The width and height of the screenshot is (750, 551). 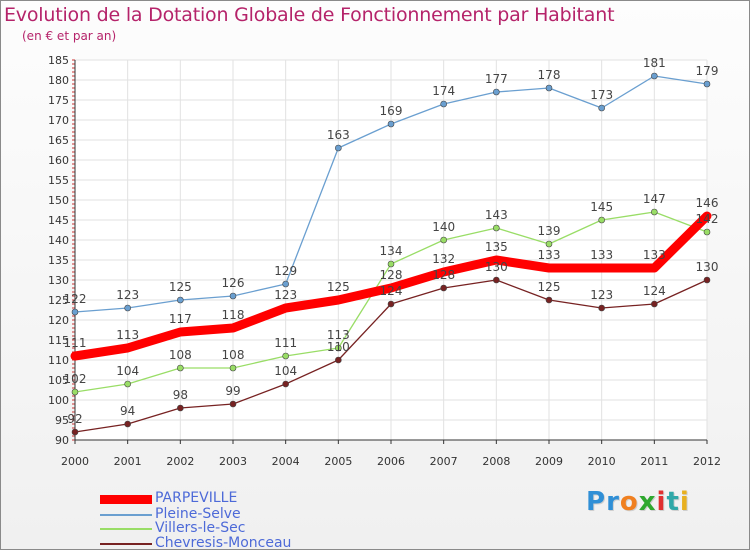 I want to click on data-label: 132, so click(x=443, y=259).